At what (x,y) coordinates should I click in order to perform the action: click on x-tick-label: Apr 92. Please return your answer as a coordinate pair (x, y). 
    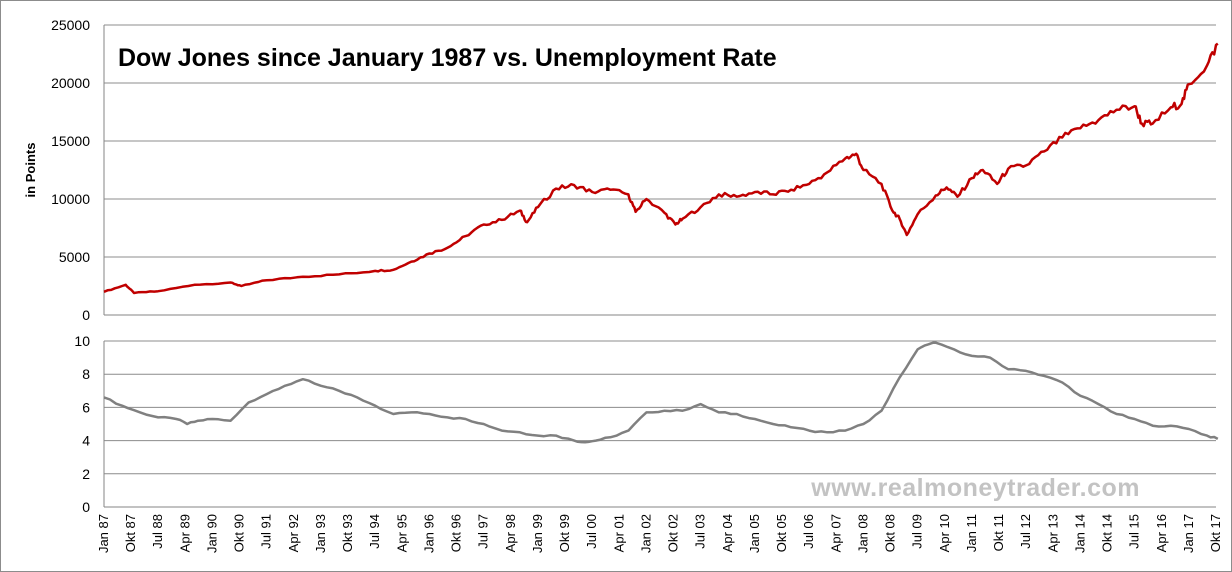
    Looking at the image, I should click on (293, 533).